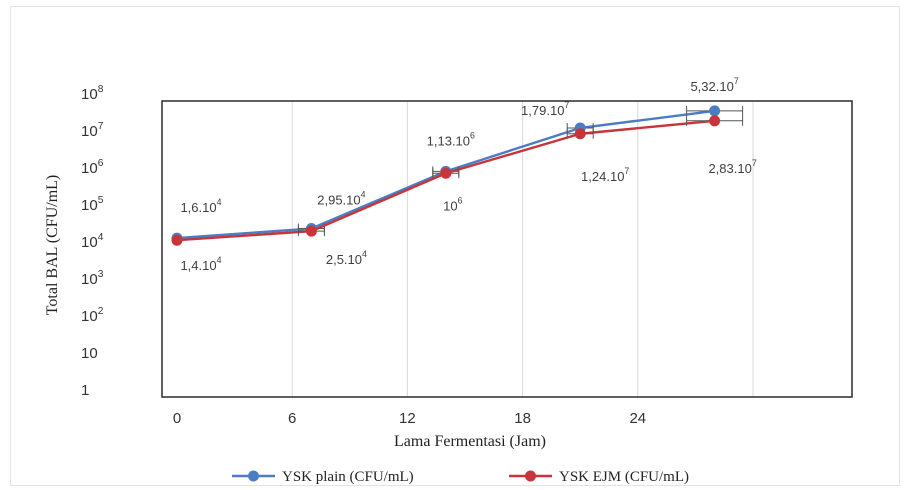 The width and height of the screenshot is (906, 490). I want to click on y-tick-label: 10⁷, so click(92, 130).